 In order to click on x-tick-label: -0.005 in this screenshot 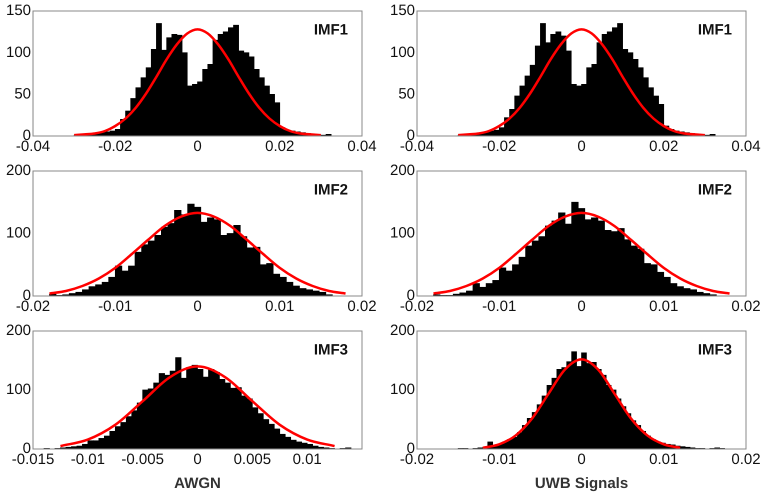, I will do `click(142, 459)`.